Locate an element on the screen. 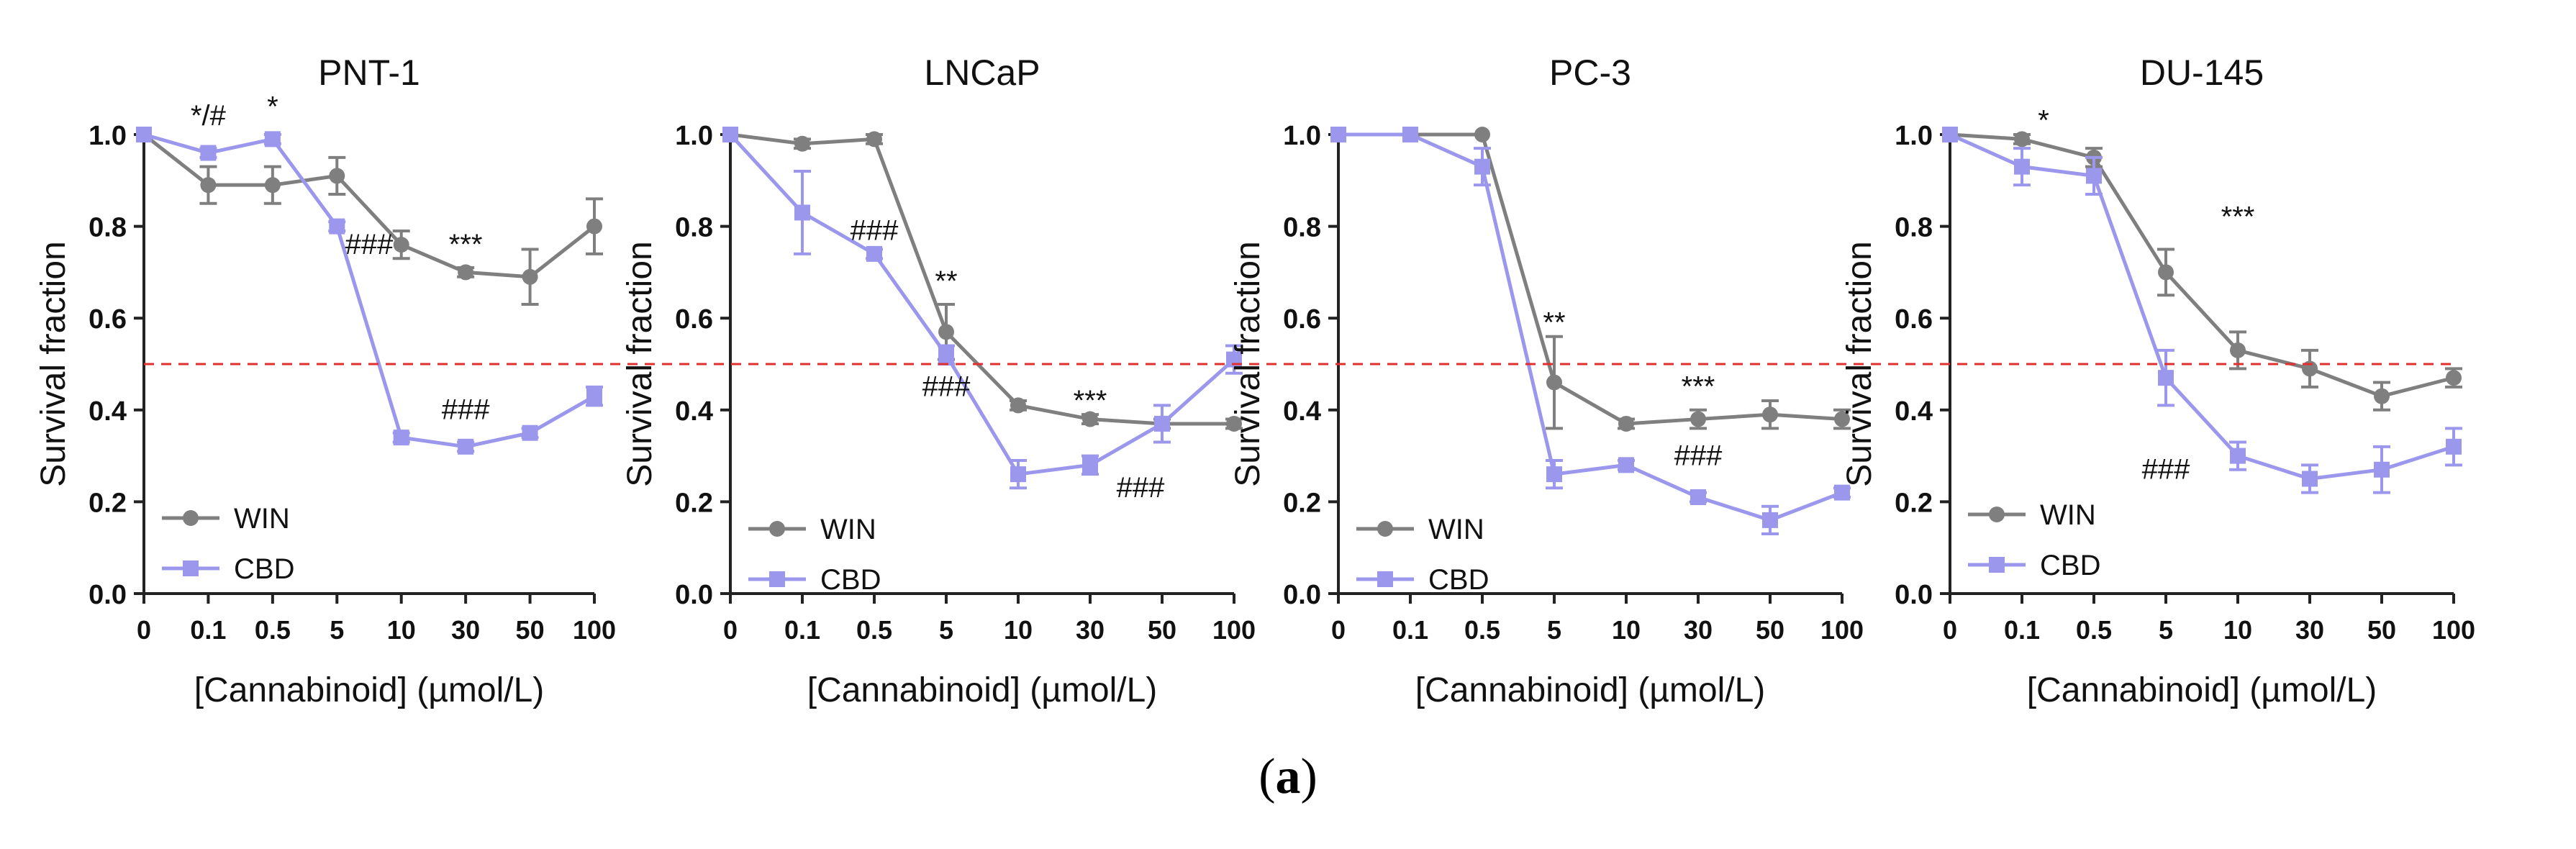  panel-title: DU-145 is located at coordinates (2202, 73).